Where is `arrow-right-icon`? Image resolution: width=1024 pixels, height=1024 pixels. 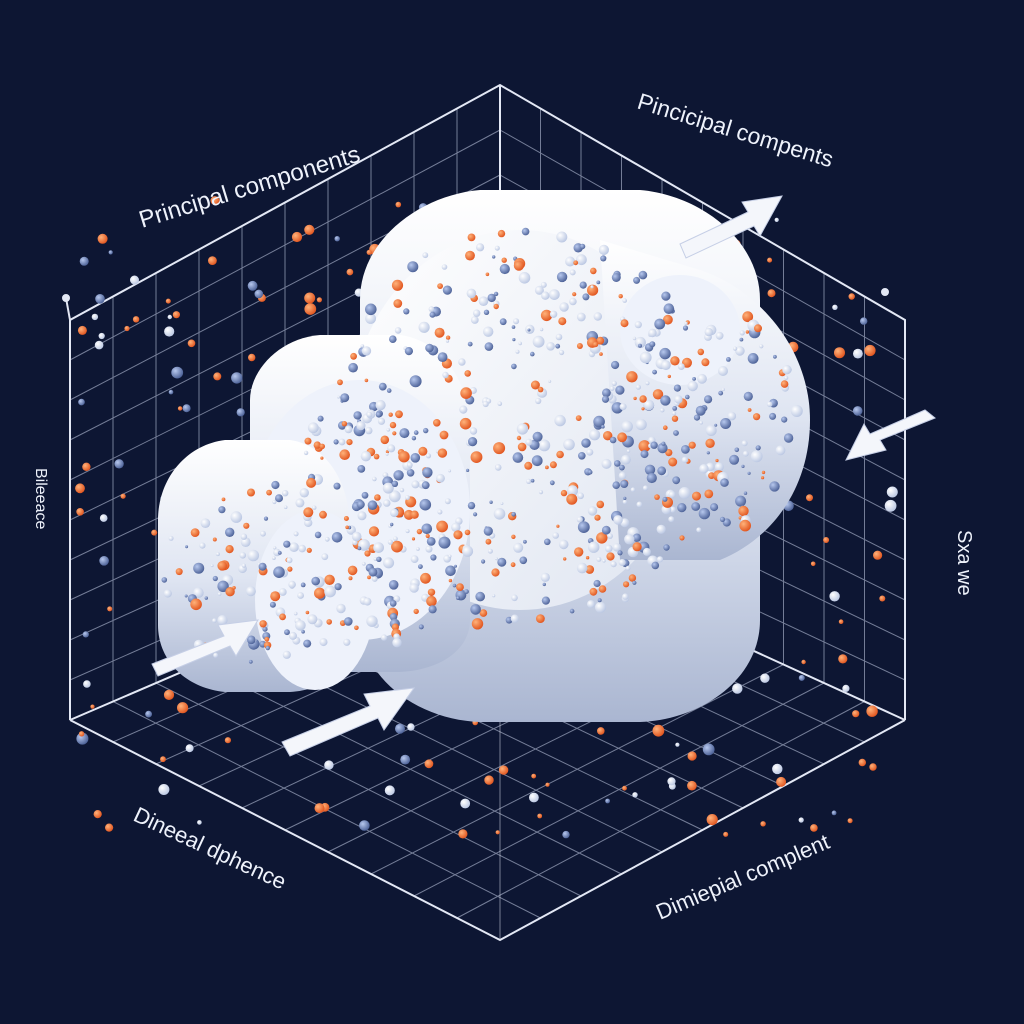 arrow-right-icon is located at coordinates (731, 227).